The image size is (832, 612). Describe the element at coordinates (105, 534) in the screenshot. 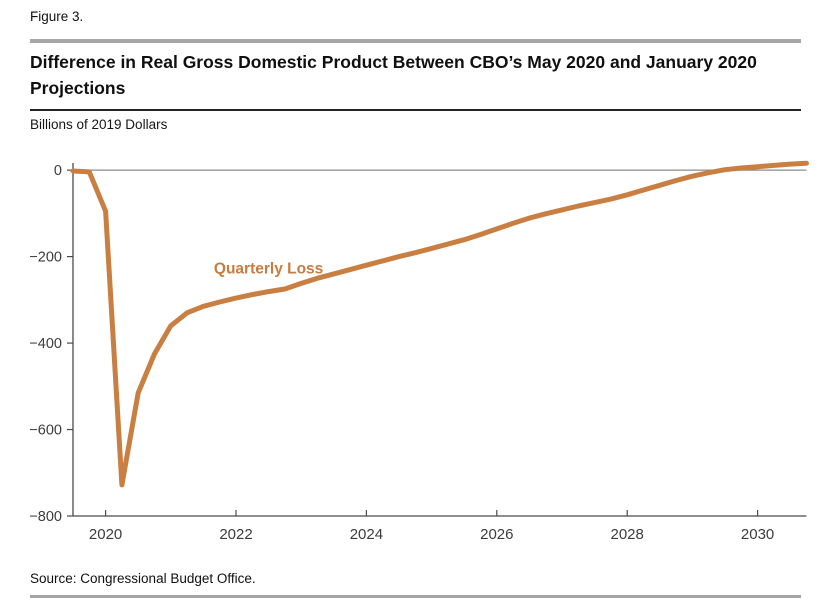

I see `x-axis-tick-label: 2020` at that location.